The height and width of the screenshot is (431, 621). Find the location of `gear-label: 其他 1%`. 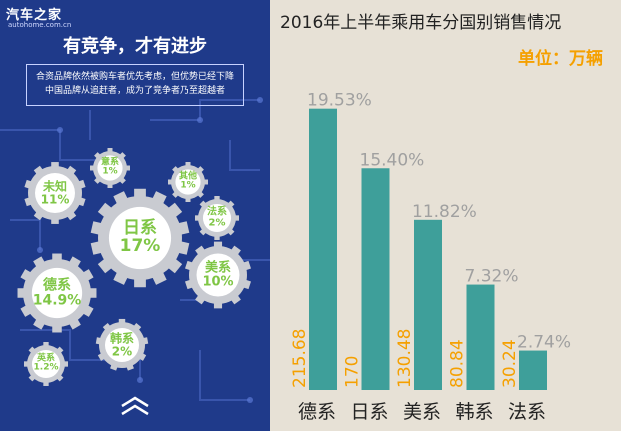

gear-label: 其他 1% is located at coordinates (188, 181).